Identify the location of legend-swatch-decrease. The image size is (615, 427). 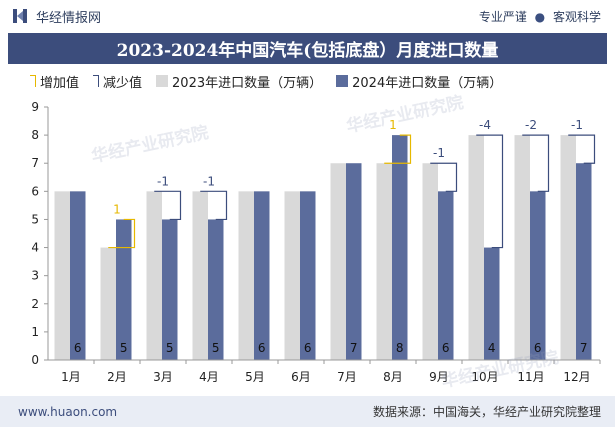
(96, 81).